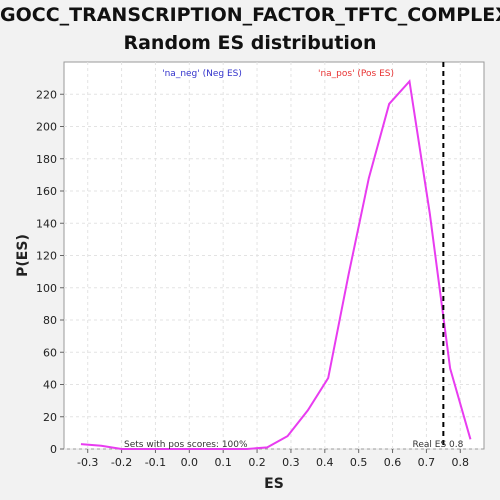 The height and width of the screenshot is (500, 500). Describe the element at coordinates (438, 445) in the screenshot. I see `real-es-label: Real ES 0.8` at that location.